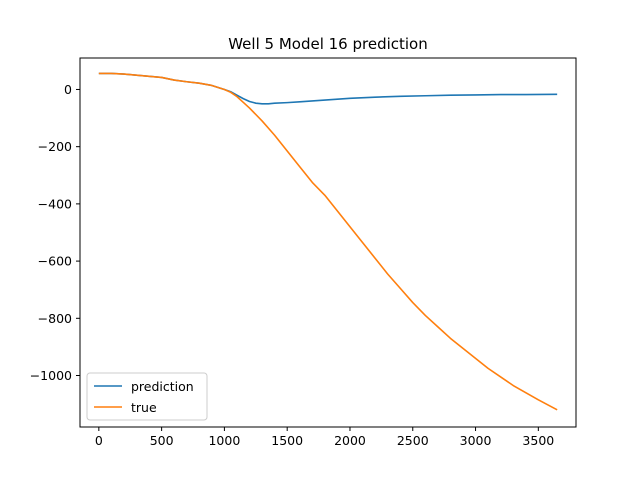 This screenshot has height=480, width=640. What do you see at coordinates (162, 440) in the screenshot?
I see `x-tick-label: 500` at bounding box center [162, 440].